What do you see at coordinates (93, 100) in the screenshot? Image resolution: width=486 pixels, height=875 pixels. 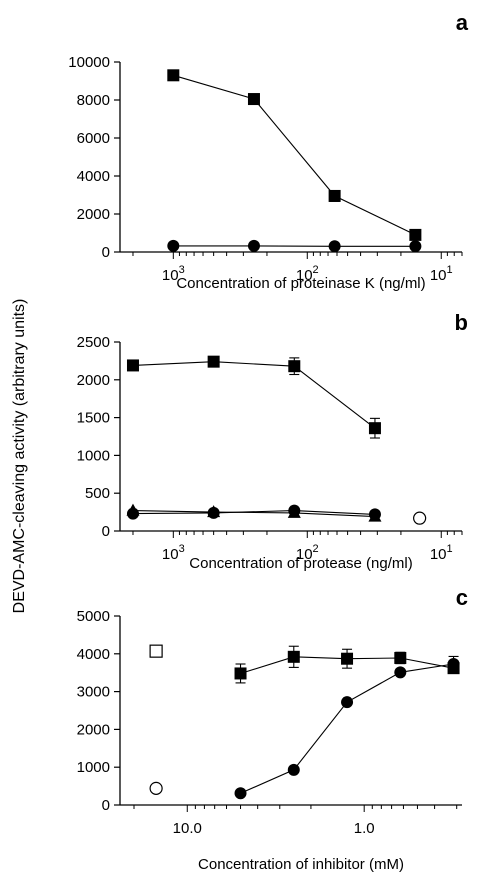 I see `y-tick-label: 8000` at bounding box center [93, 100].